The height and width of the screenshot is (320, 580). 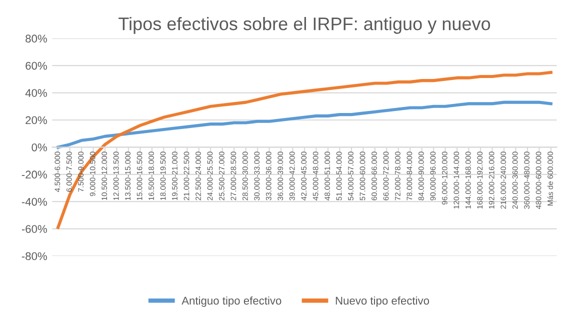 What do you see at coordinates (39, 147) in the screenshot?
I see `y-tick-label: 0%` at bounding box center [39, 147].